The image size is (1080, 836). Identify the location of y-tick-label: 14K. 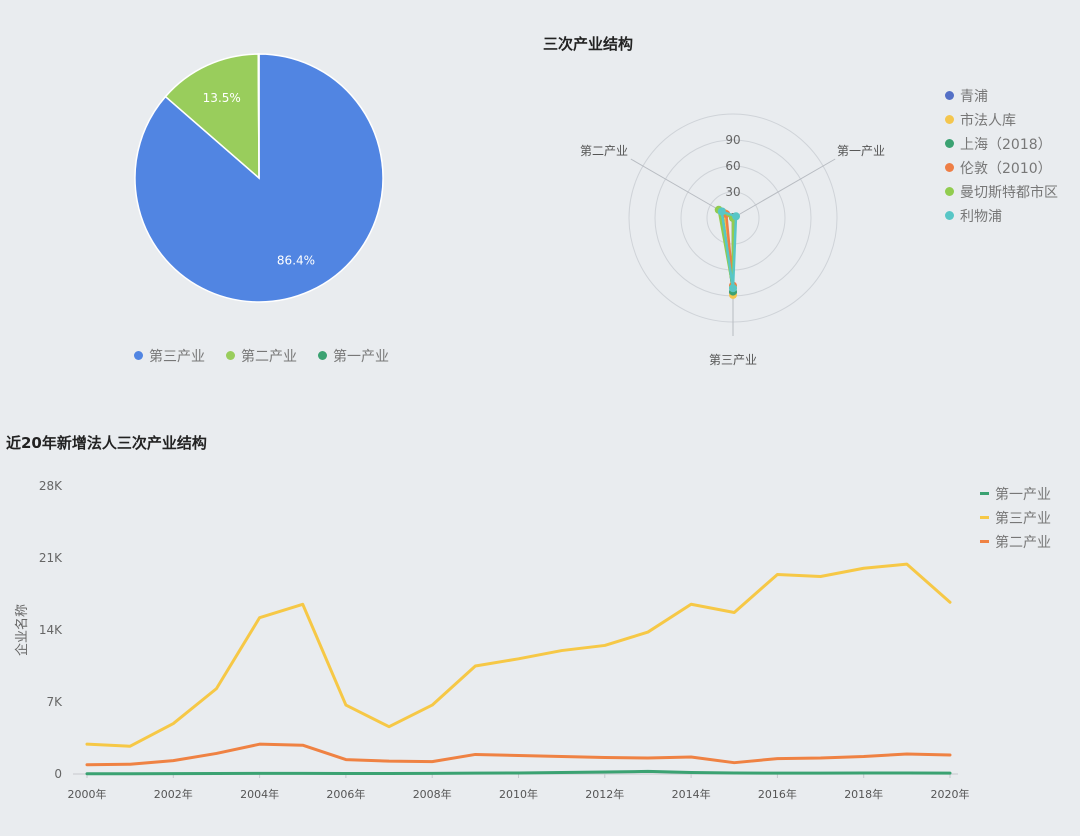
(51, 630).